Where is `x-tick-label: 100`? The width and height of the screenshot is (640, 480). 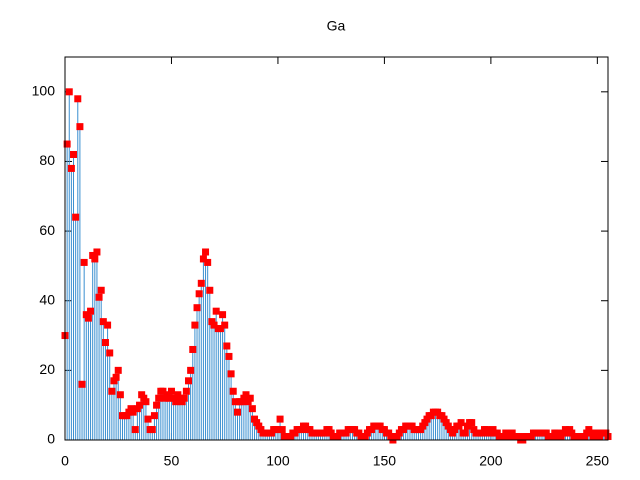
x-tick-label: 100 is located at coordinates (278, 461).